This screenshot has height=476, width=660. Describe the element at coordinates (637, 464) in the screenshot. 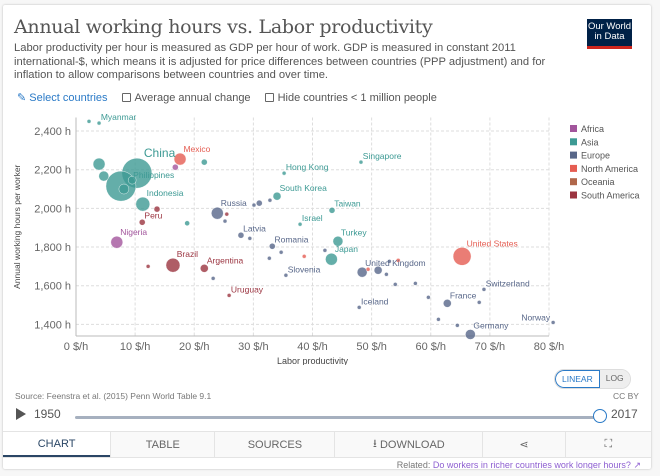

I see `external-link-icon: ↗` at that location.